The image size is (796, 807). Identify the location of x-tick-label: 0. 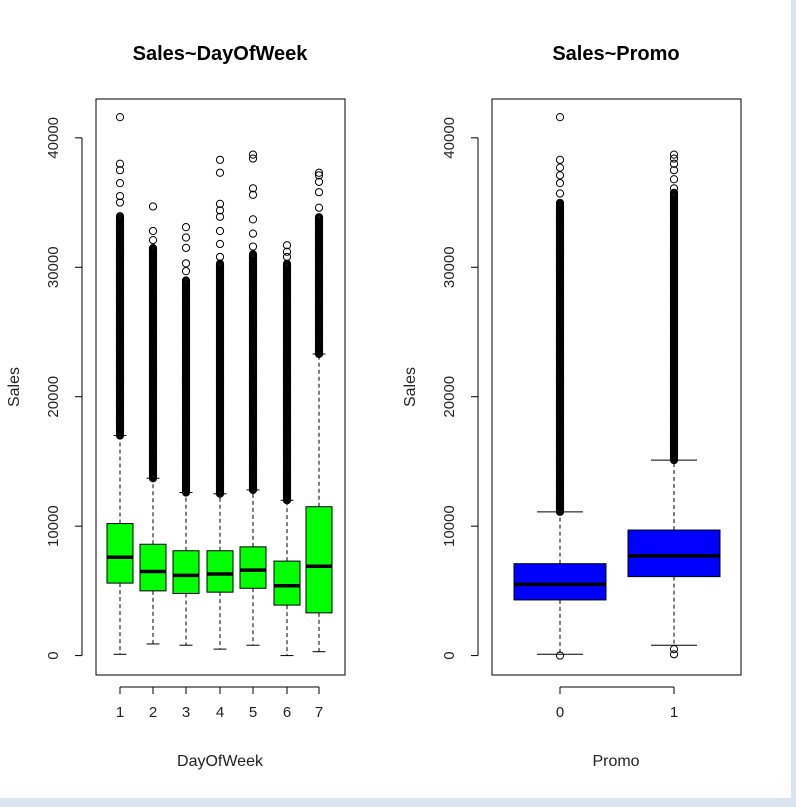
(560, 712).